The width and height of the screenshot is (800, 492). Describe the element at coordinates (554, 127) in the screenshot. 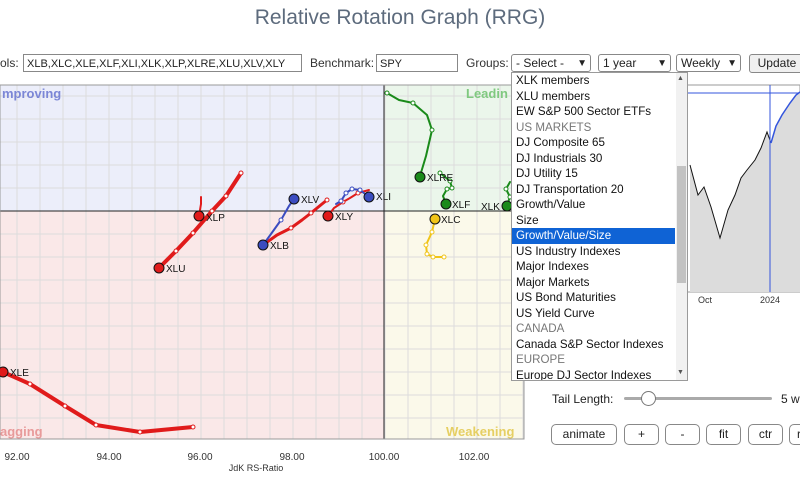

I see `dropdown-group-header: US MARKETS` at that location.